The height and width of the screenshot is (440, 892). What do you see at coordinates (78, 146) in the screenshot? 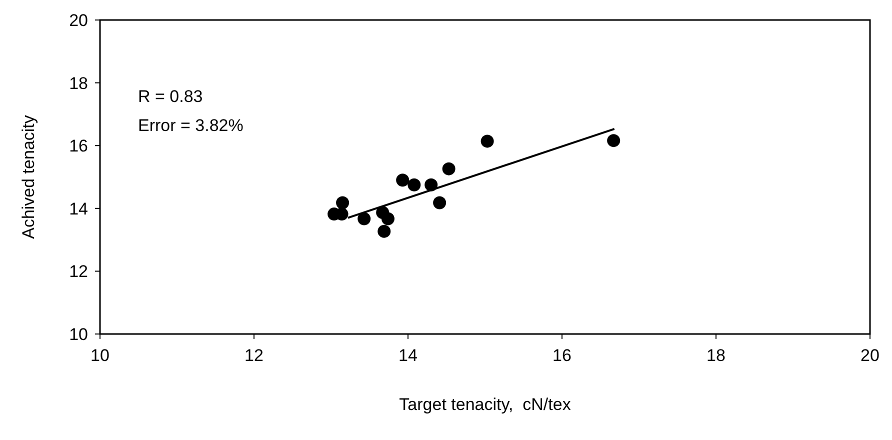
I see `y-tick-label: 16` at bounding box center [78, 146].